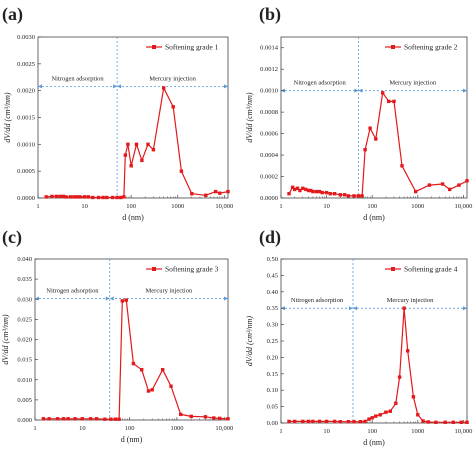  Describe the element at coordinates (431, 269) in the screenshot. I see `legend-label: Softening grade 4` at that location.